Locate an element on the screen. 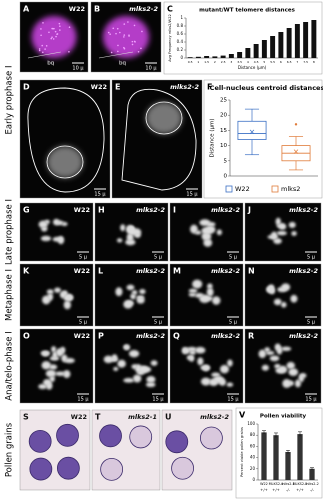 The width and height of the screenshot is (323, 500). y-tick-label: 10 is located at coordinates (223, 146).